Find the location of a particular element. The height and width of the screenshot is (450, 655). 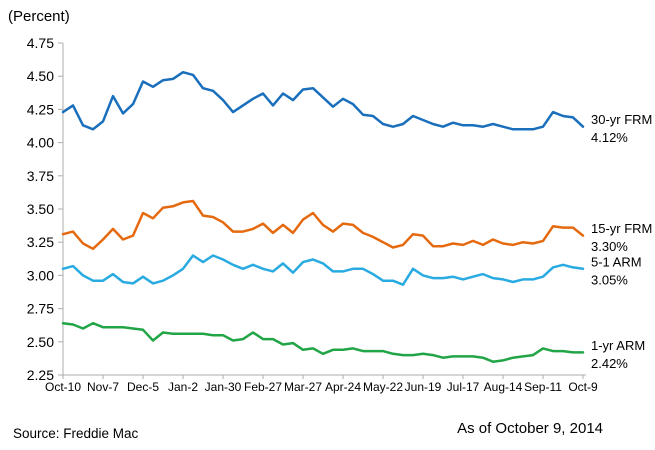

x-tick-label: Jan-2 is located at coordinates (183, 387).